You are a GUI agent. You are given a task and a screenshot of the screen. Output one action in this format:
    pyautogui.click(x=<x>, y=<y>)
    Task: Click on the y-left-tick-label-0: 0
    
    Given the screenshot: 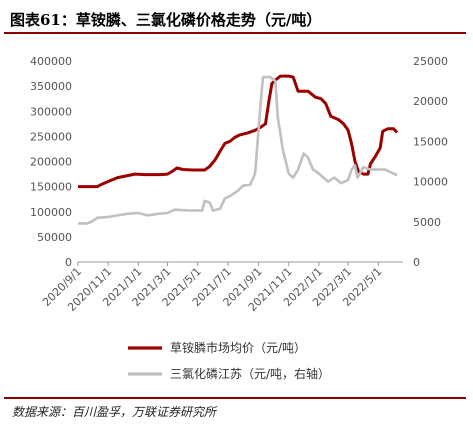 What is the action you would take?
    pyautogui.click(x=68, y=262)
    